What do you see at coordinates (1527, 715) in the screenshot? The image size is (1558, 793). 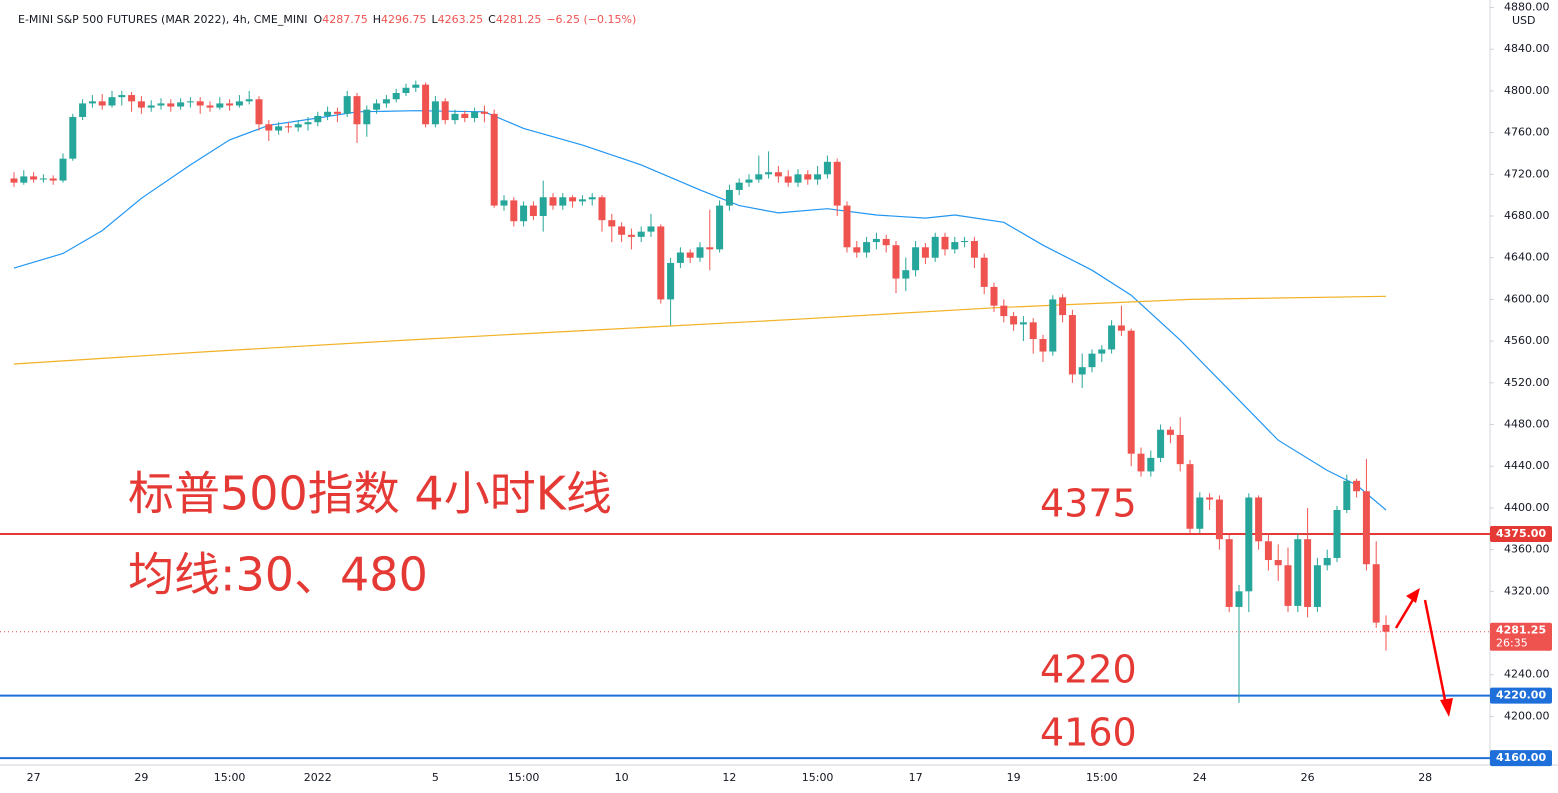 I see `y-tick-label: 4200.00` at bounding box center [1527, 715].